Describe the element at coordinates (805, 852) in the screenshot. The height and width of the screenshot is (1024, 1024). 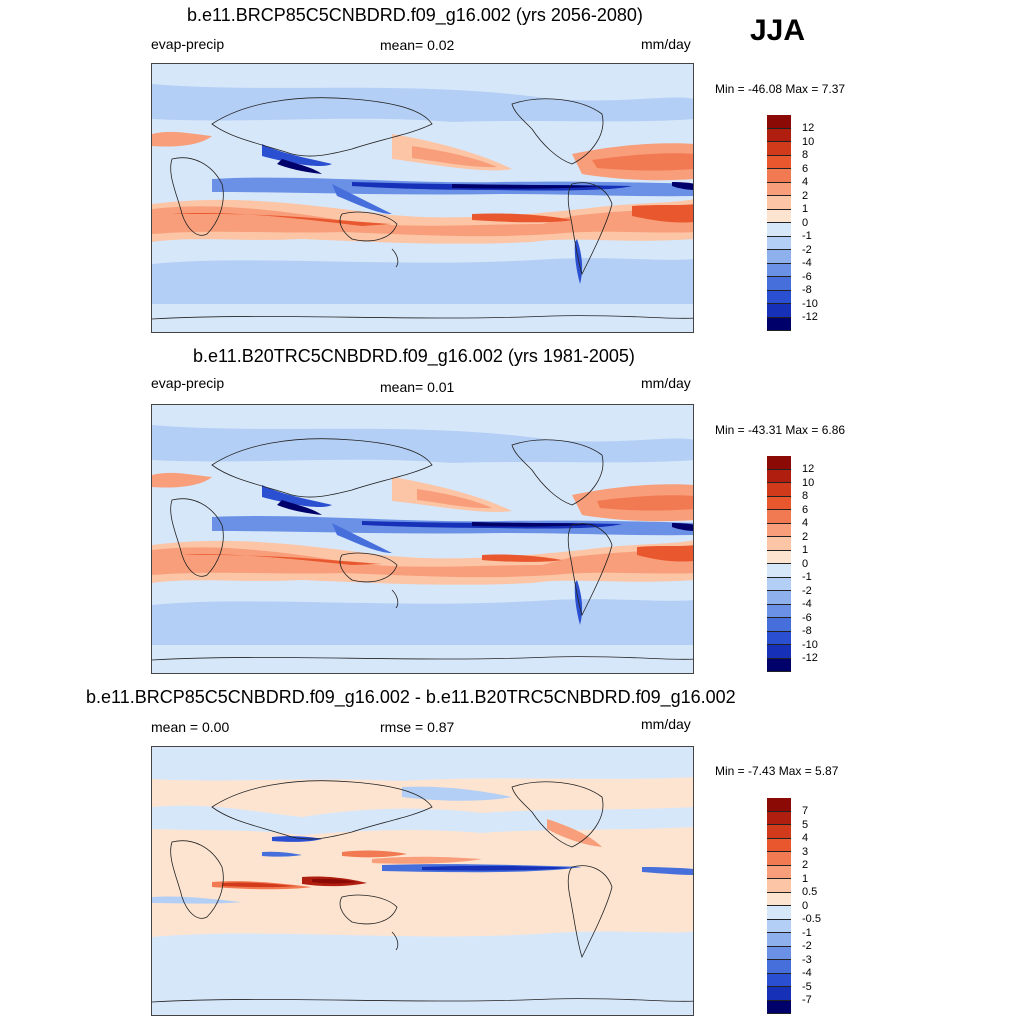
I see `colorbar-tick: 3` at that location.